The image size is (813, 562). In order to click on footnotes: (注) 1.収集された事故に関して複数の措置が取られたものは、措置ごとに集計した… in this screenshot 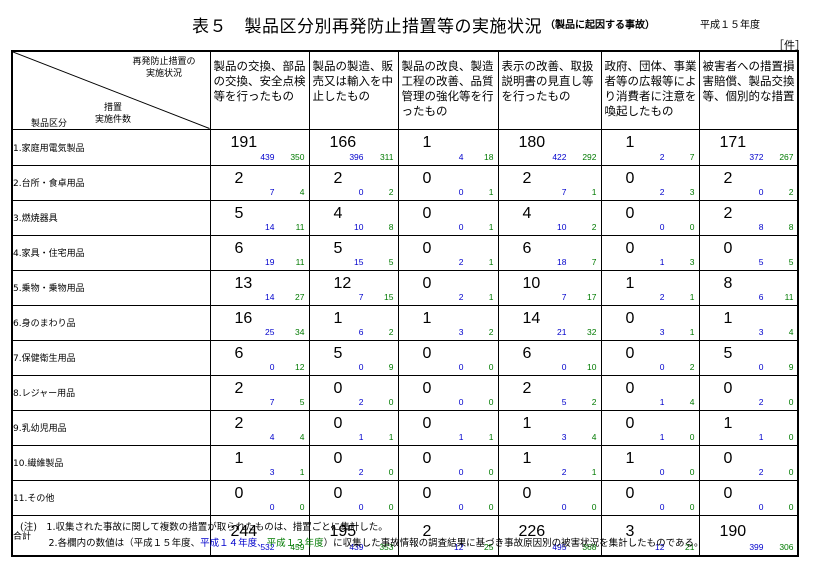, I will do `click(362, 536)`.